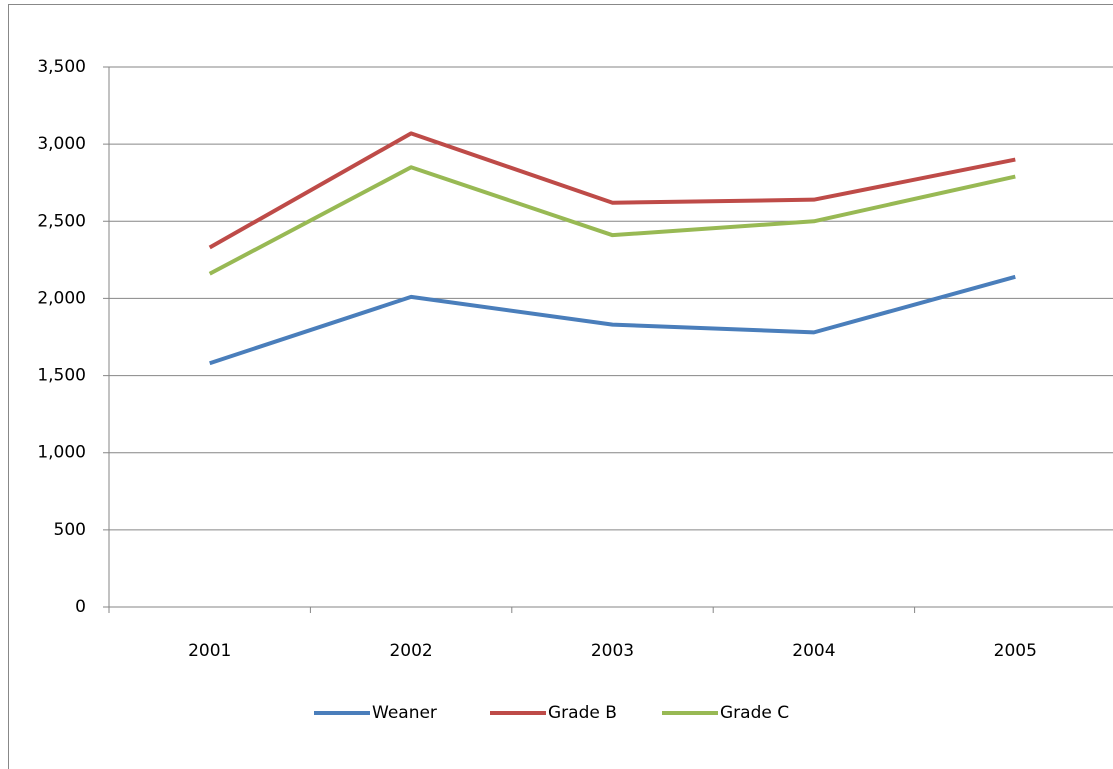 The width and height of the screenshot is (1113, 769). What do you see at coordinates (61, 144) in the screenshot?
I see `y-tick-label: 3,000` at bounding box center [61, 144].